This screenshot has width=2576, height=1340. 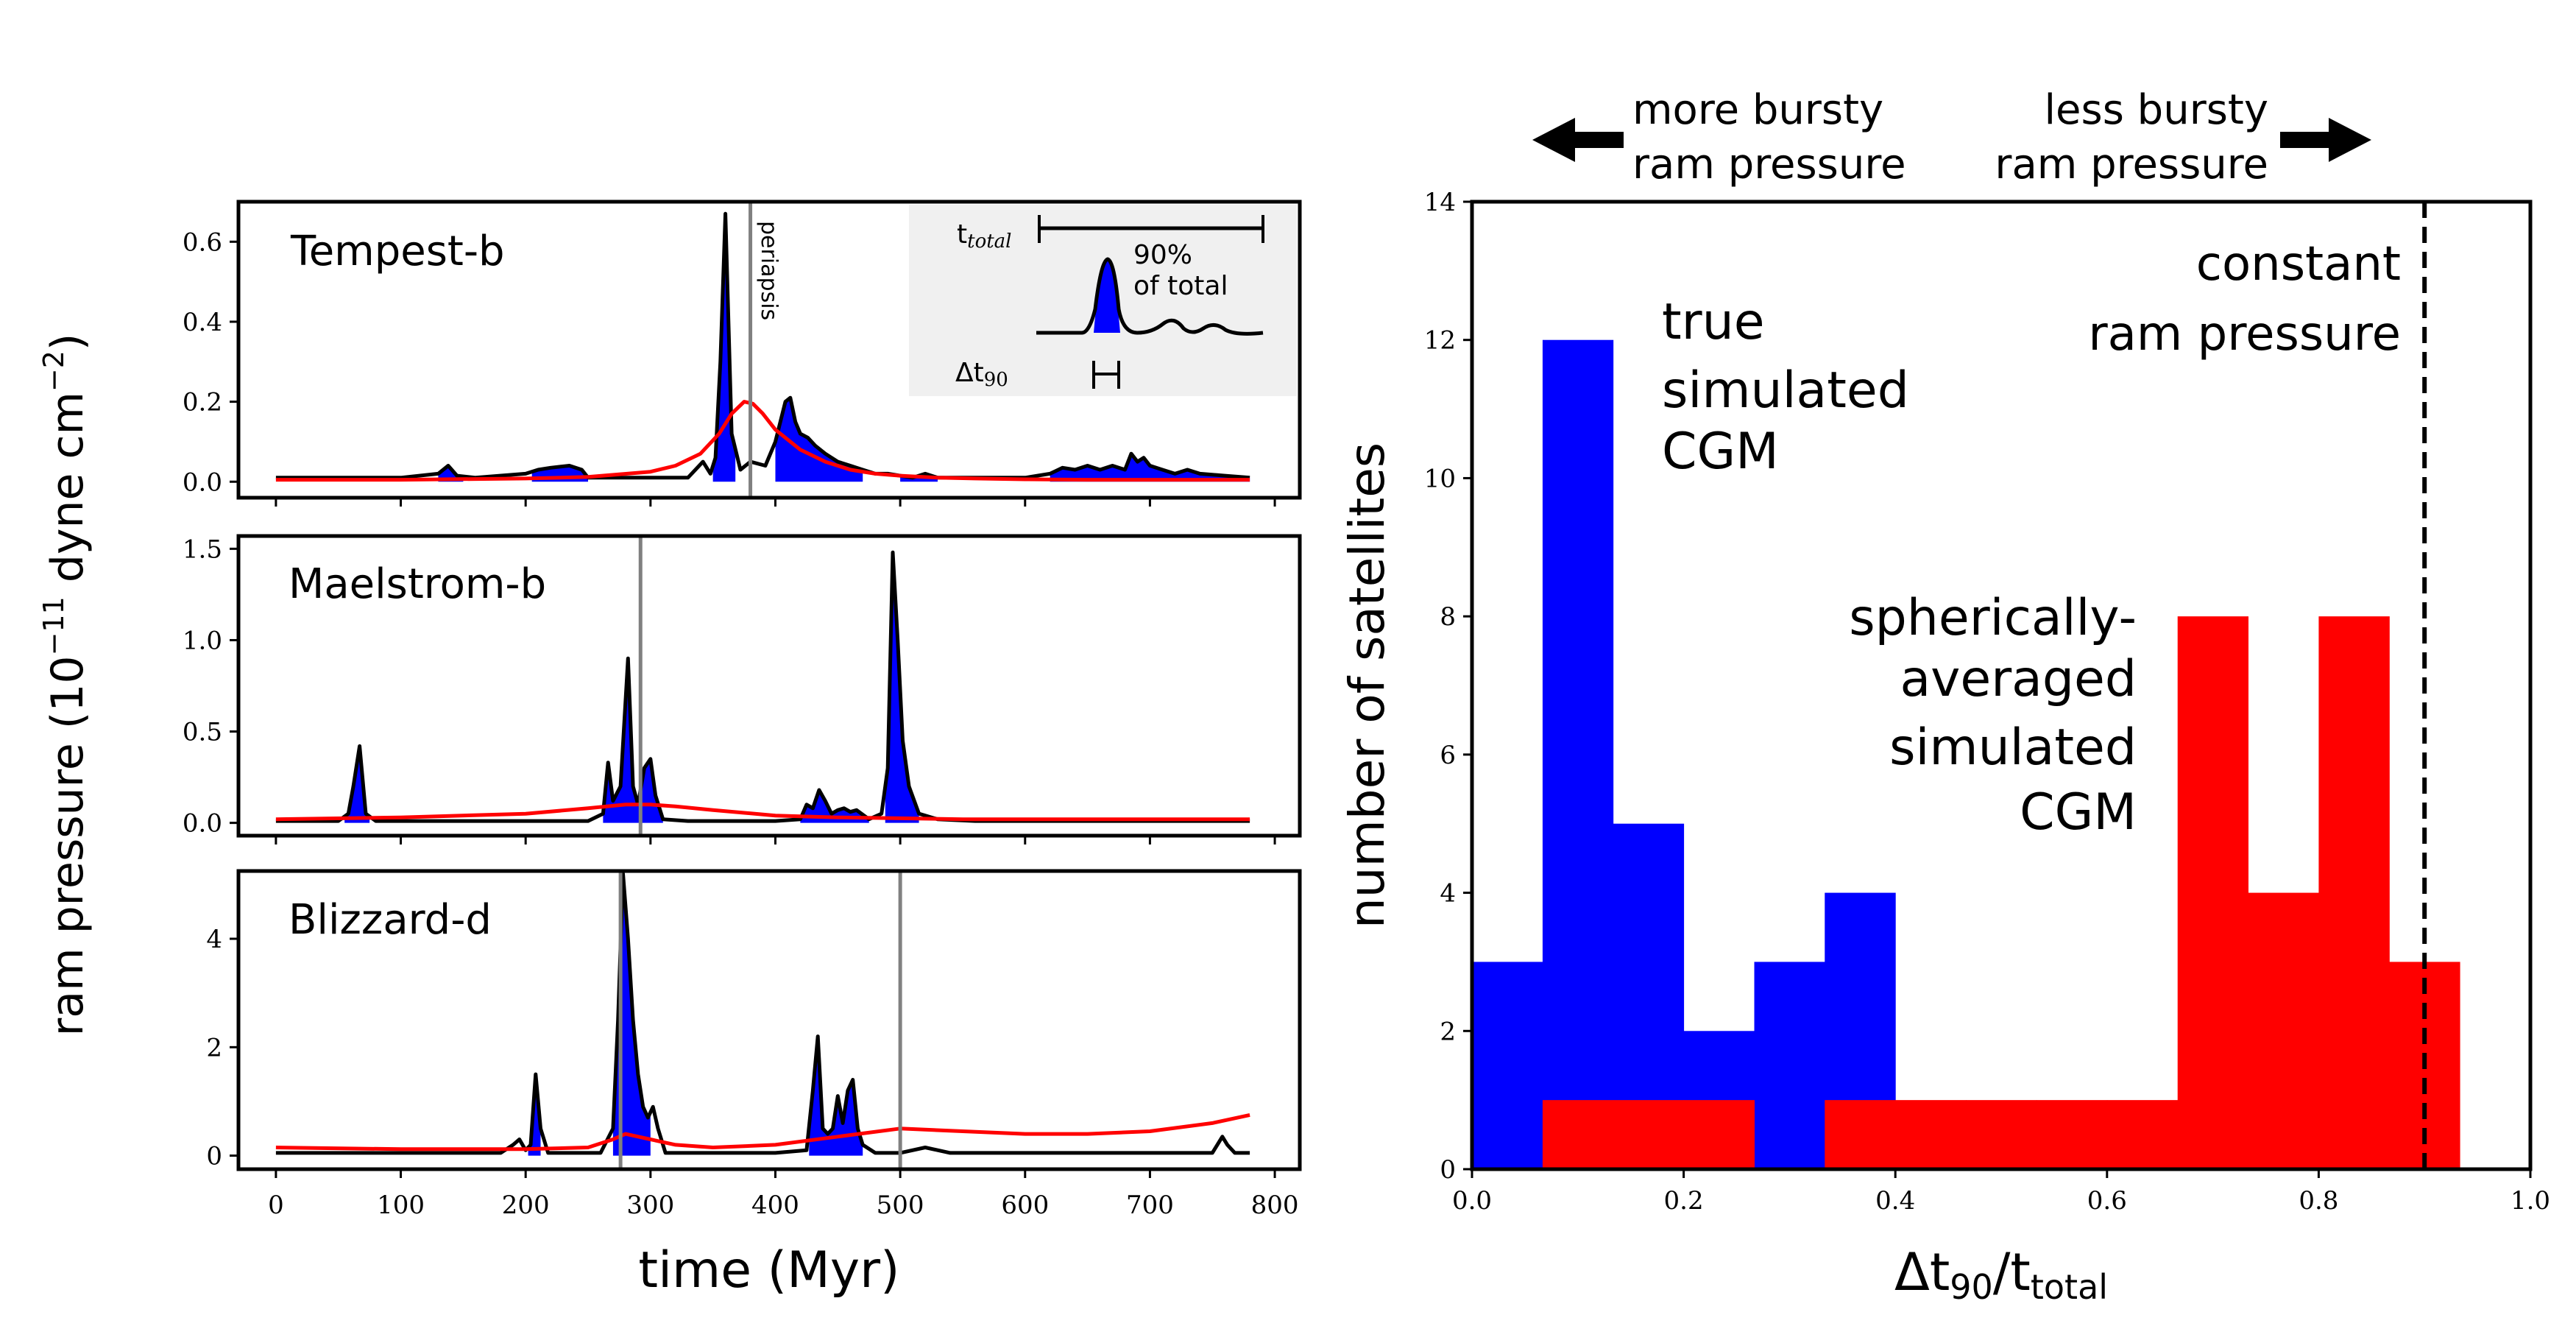 What do you see at coordinates (202, 402) in the screenshot?
I see `tempest-b-ytick-label: 0.2` at bounding box center [202, 402].